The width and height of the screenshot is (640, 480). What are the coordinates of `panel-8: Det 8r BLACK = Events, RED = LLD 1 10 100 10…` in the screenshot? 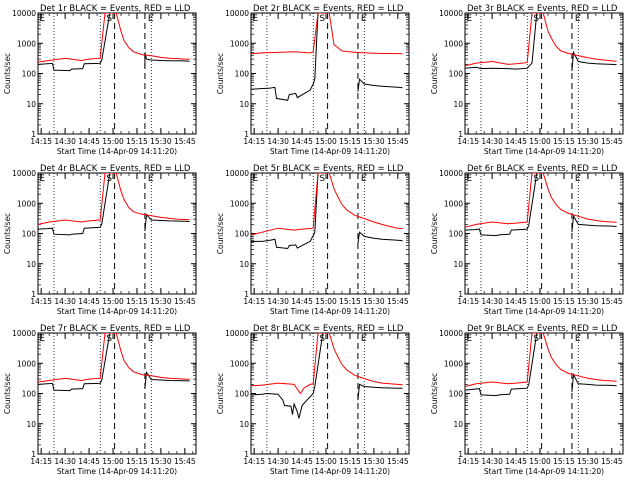 It's located at (313, 400).